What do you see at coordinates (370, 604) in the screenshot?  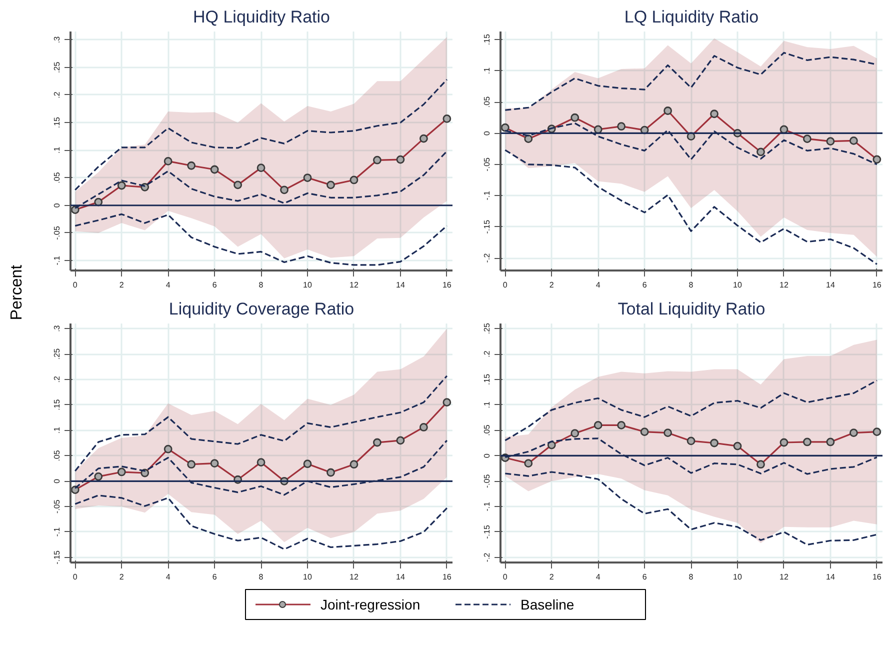 I see `legend-label: Joint-regression` at bounding box center [370, 604].